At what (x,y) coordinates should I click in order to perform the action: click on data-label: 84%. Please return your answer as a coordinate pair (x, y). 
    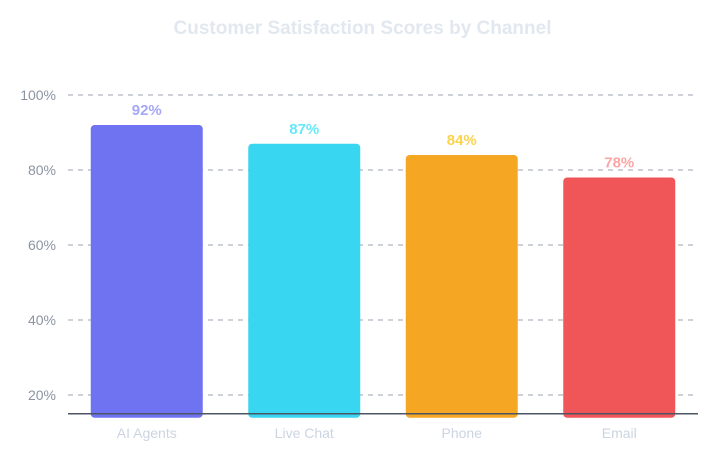
    Looking at the image, I should click on (462, 140).